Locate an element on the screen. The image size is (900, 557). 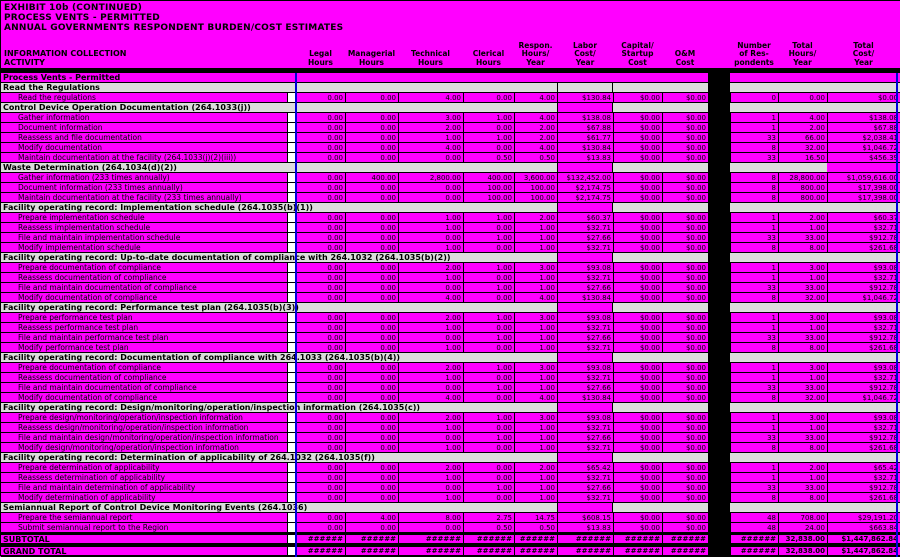
labor-cost-year-cell: $27.66 is located at coordinates (585, 487).